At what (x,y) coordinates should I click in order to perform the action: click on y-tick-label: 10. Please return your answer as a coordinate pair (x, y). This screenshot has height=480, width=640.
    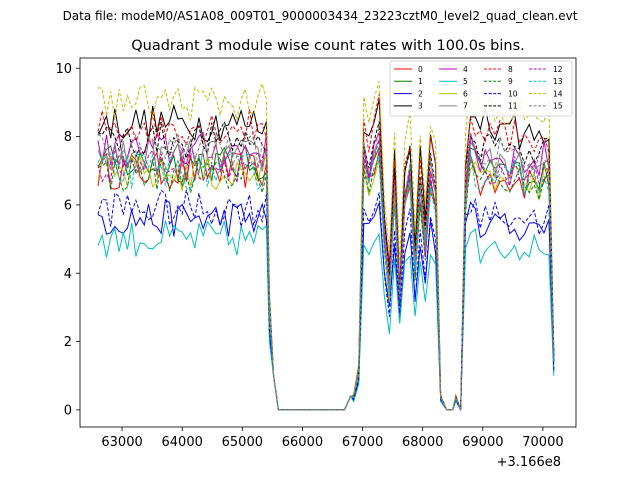
    Looking at the image, I should click on (63, 69).